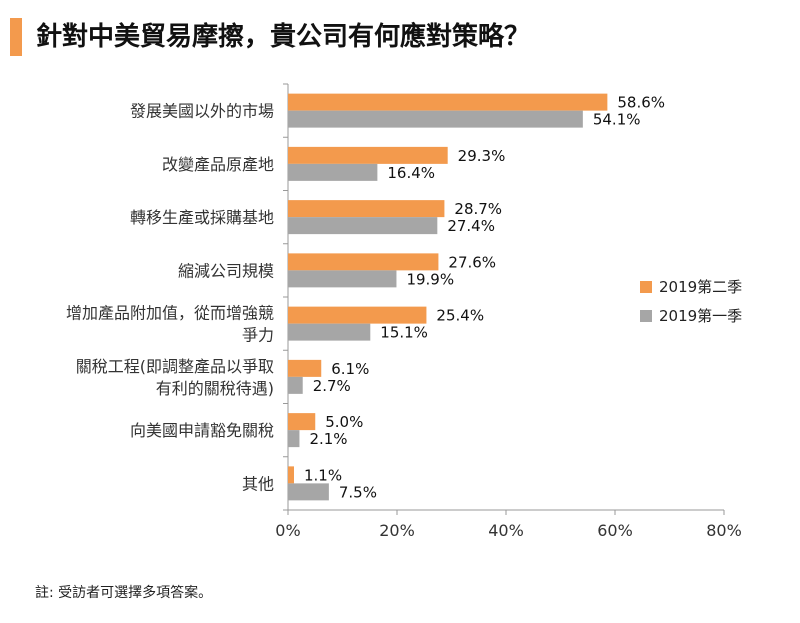 The width and height of the screenshot is (800, 623). Describe the element at coordinates (175, 366) in the screenshot. I see `category-label: 關稅工程(即調整產品以爭取` at that location.